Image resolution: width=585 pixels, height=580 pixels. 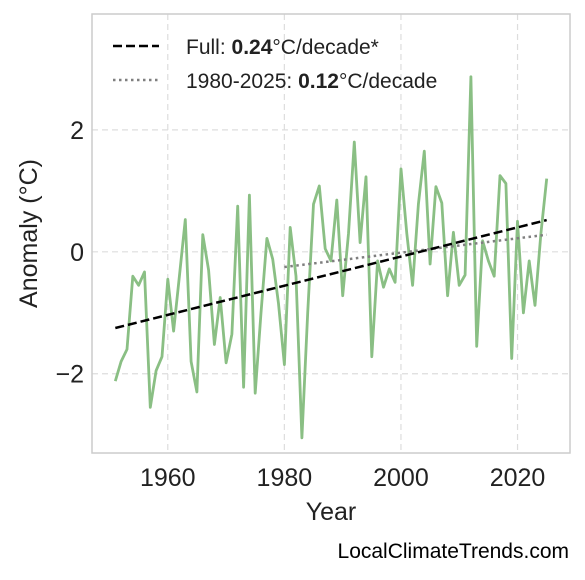 I want to click on legend-label-full: Full: 0.24°C/decade*, so click(x=282, y=47).